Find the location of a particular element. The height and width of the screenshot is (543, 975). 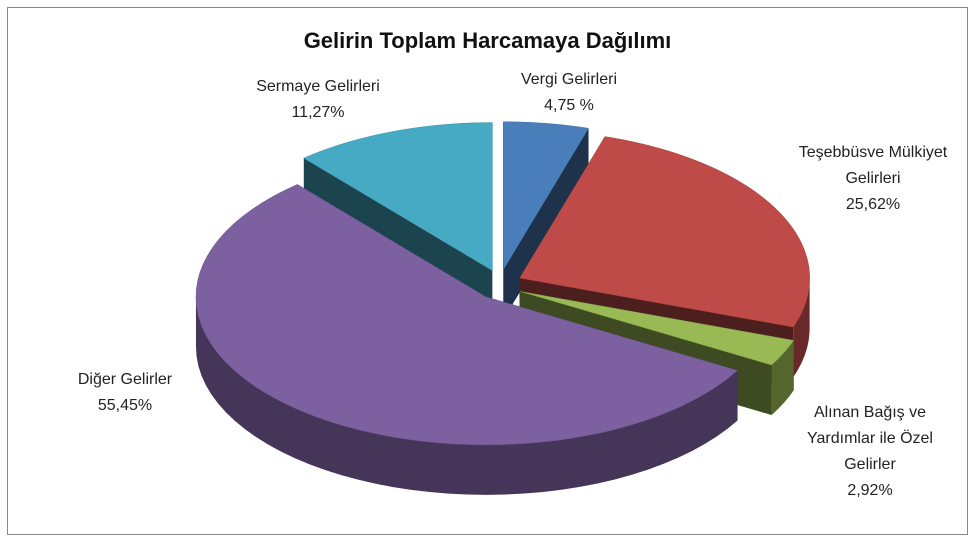

data-label: Teşebbüsve Mülkiyet Gelirleri 25,62% is located at coordinates (873, 179).